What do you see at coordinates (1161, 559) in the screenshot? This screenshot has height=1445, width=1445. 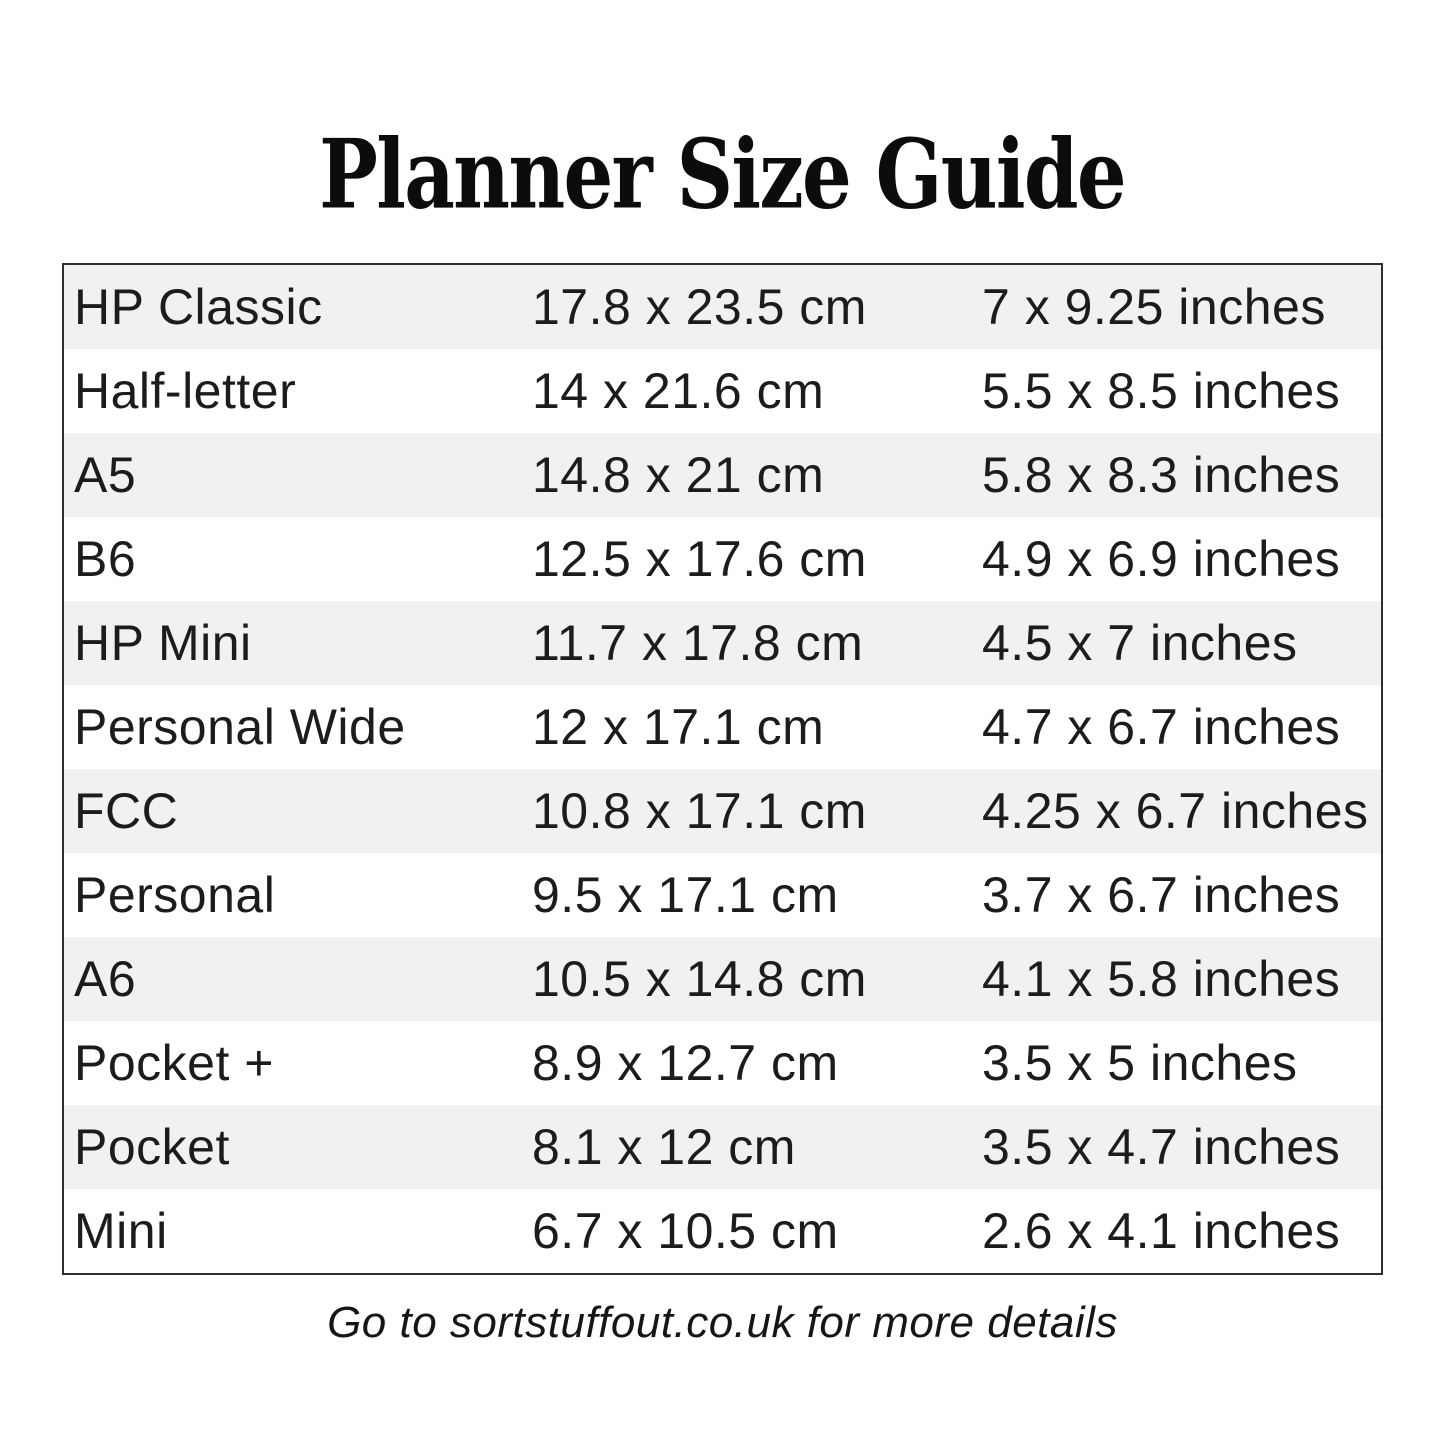 I see `size-inches-cell: 4.9 x 6.9 inches` at bounding box center [1161, 559].